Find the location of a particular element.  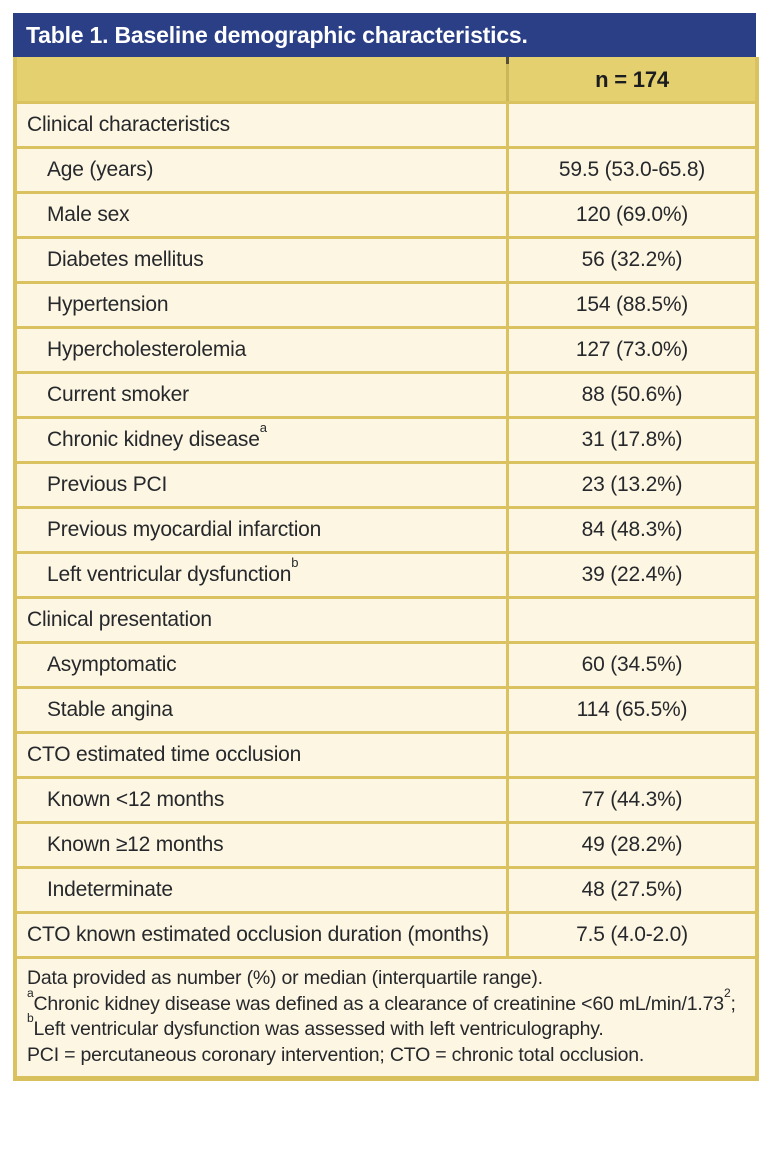

row-value: 154 (88.5%) is located at coordinates (630, 305).